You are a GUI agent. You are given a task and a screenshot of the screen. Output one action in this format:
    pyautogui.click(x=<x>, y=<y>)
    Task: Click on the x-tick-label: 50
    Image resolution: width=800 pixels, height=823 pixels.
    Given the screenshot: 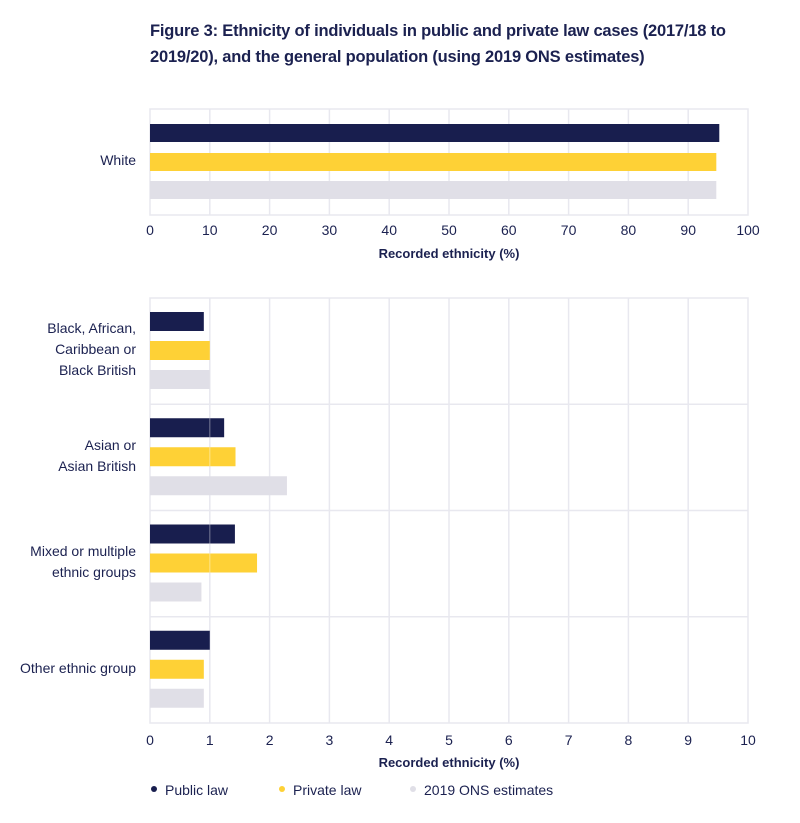 What is the action you would take?
    pyautogui.click(x=449, y=230)
    